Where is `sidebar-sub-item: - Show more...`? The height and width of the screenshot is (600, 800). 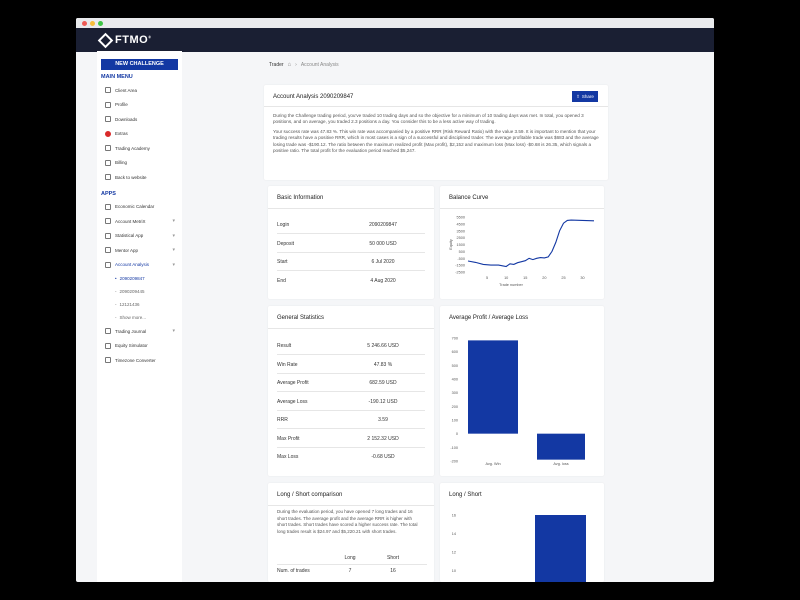
sidebar-sub-item: - Show more... is located at coordinates (139, 317).